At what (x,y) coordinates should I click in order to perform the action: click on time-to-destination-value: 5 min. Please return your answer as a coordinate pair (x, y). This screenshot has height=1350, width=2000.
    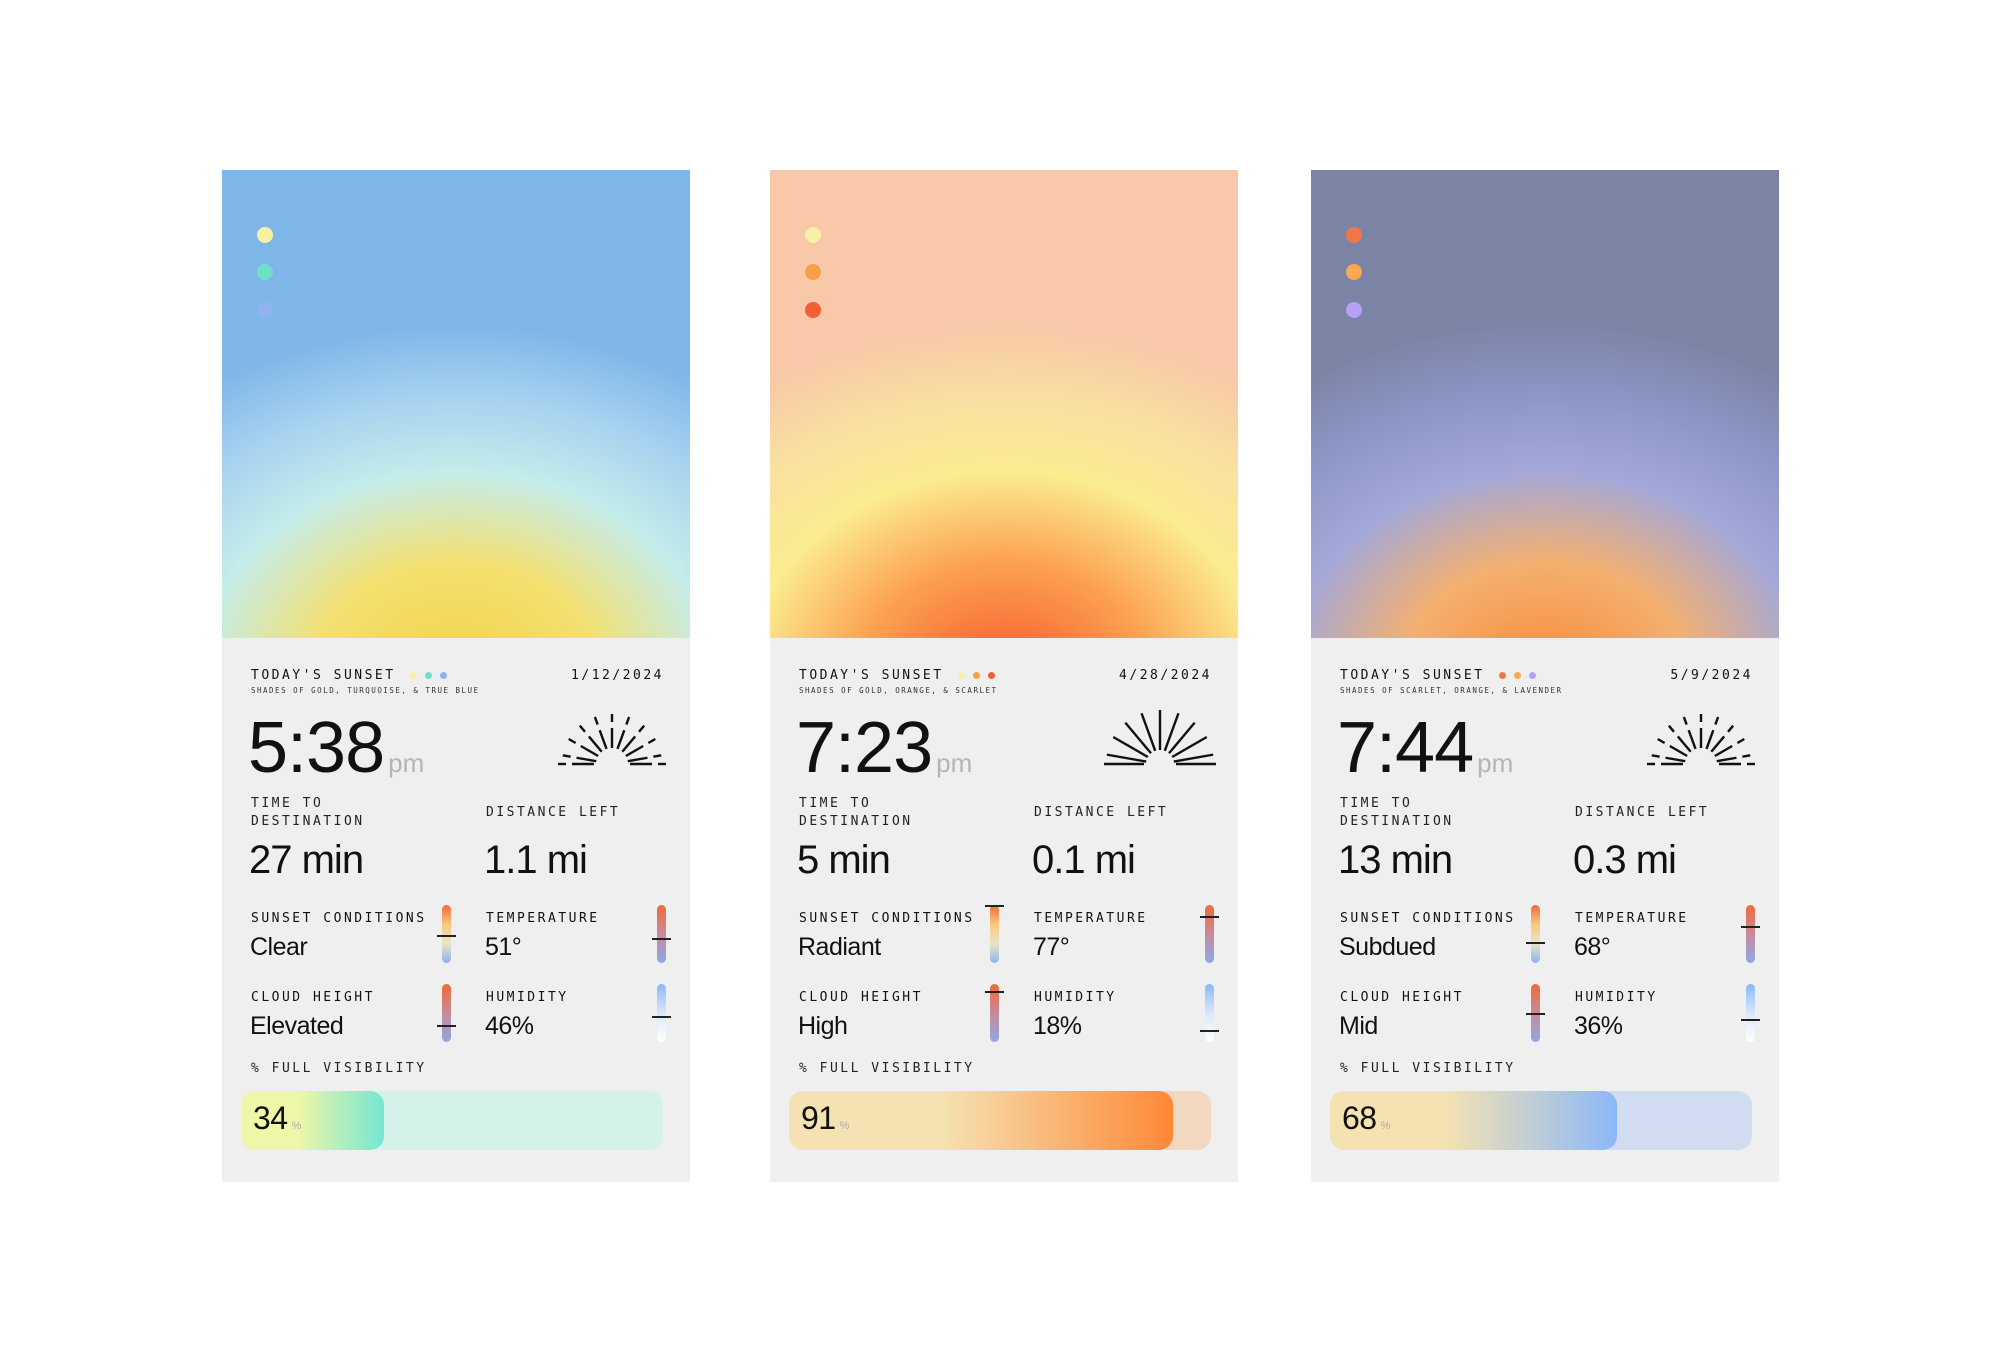
    Looking at the image, I should click on (844, 860).